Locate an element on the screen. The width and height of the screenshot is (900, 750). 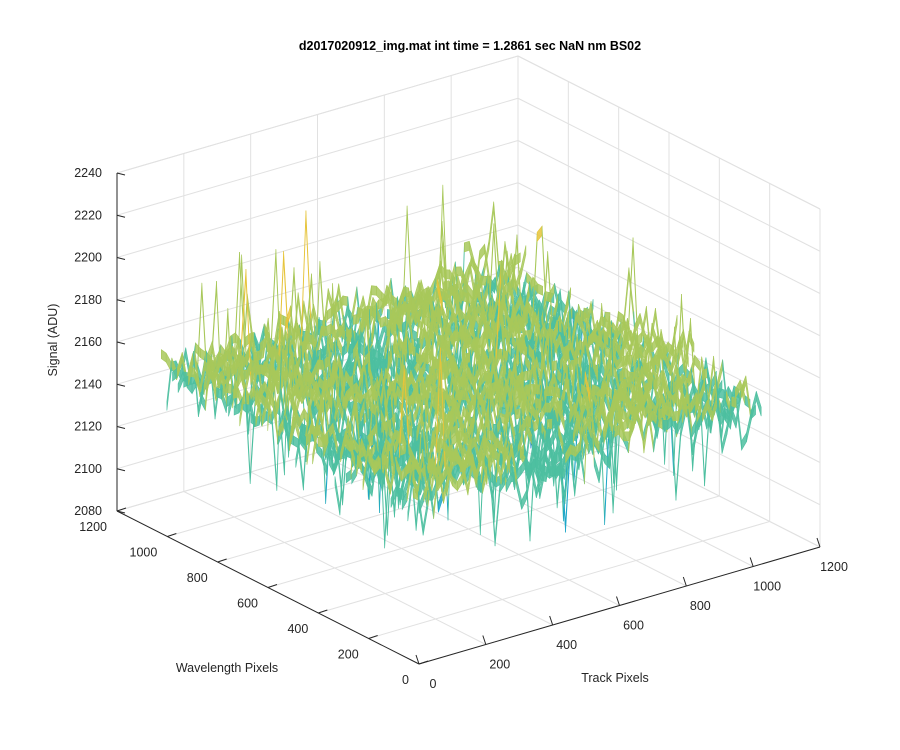
y-tick-label: 200 is located at coordinates (348, 655).